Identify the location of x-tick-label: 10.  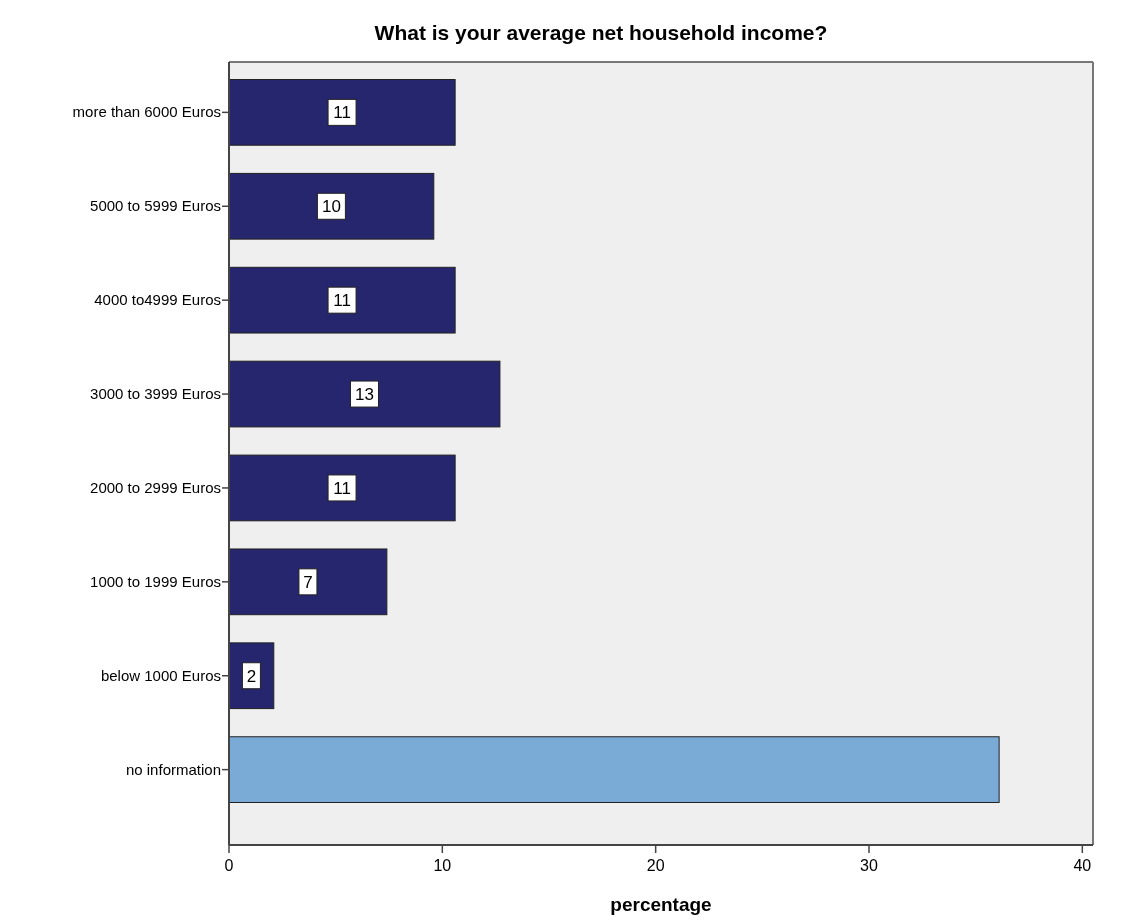
(442, 865).